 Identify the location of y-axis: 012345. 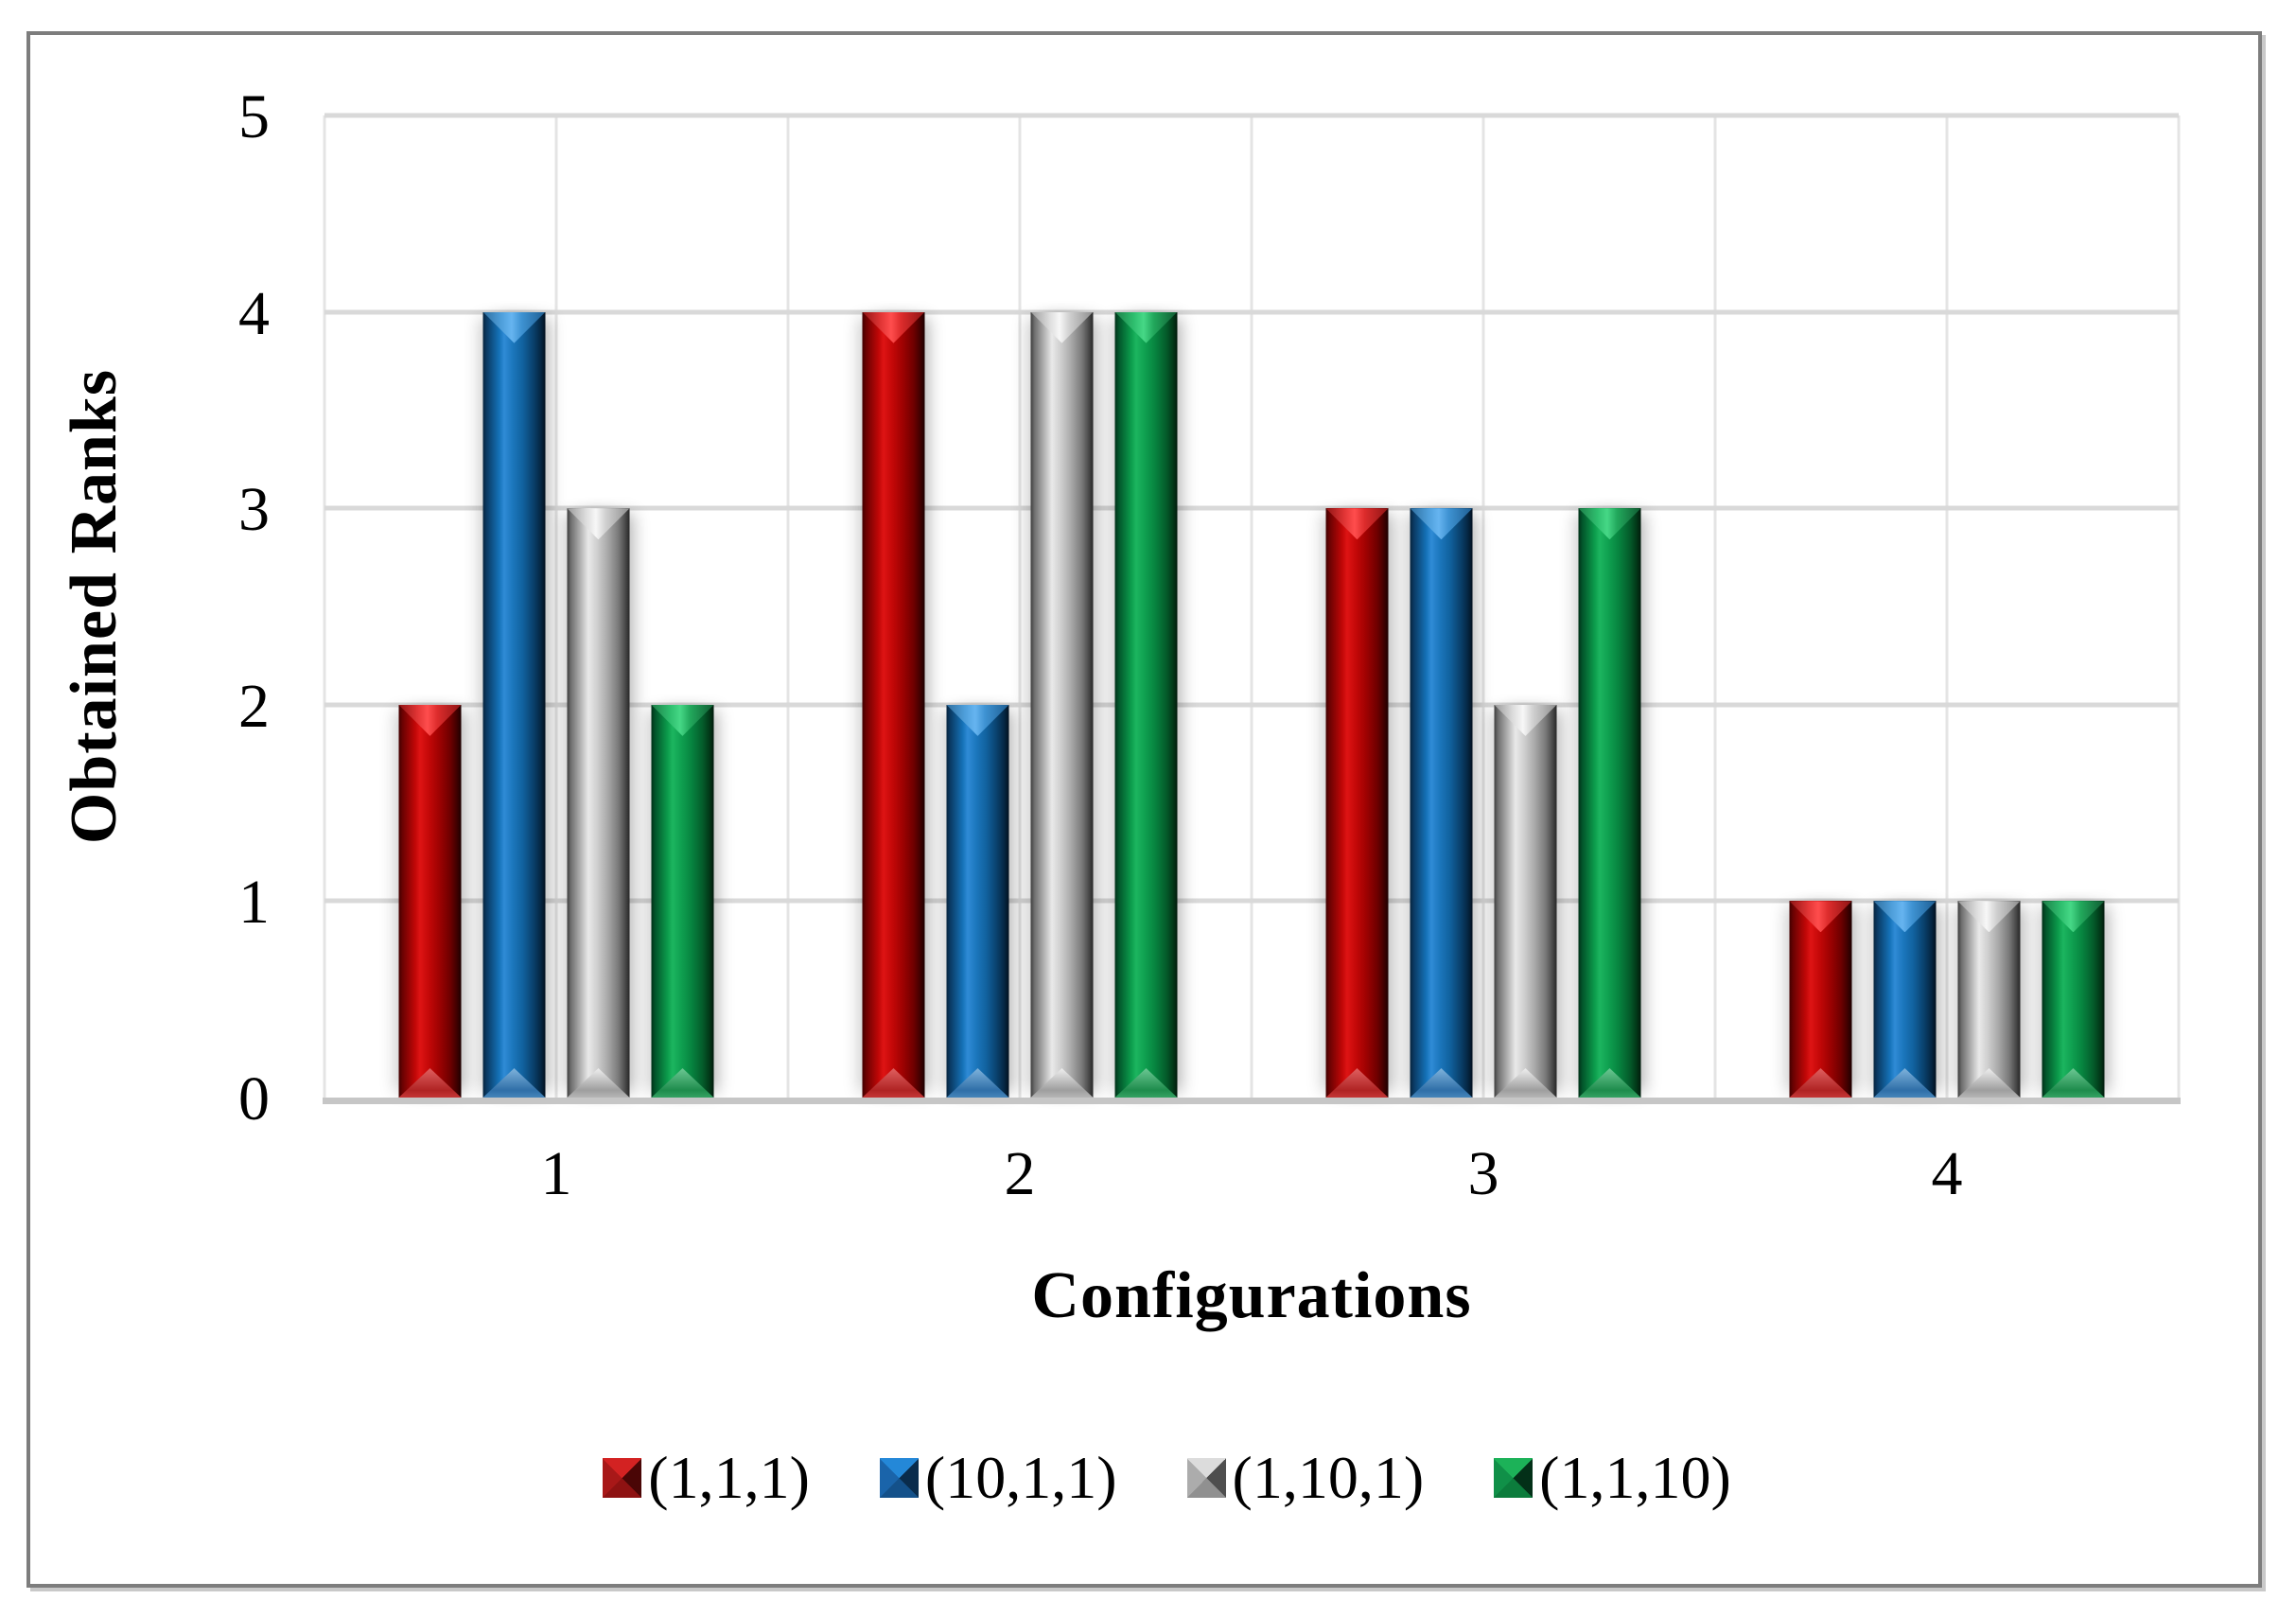
(254, 606).